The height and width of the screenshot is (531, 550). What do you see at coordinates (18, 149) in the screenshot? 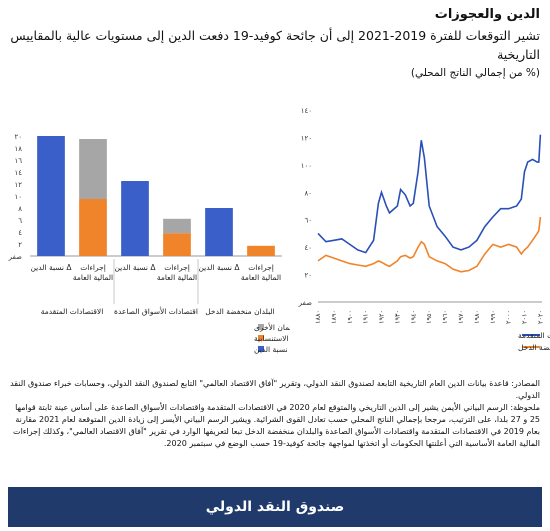
I see `y-tick-label: ١٨` at bounding box center [18, 149].